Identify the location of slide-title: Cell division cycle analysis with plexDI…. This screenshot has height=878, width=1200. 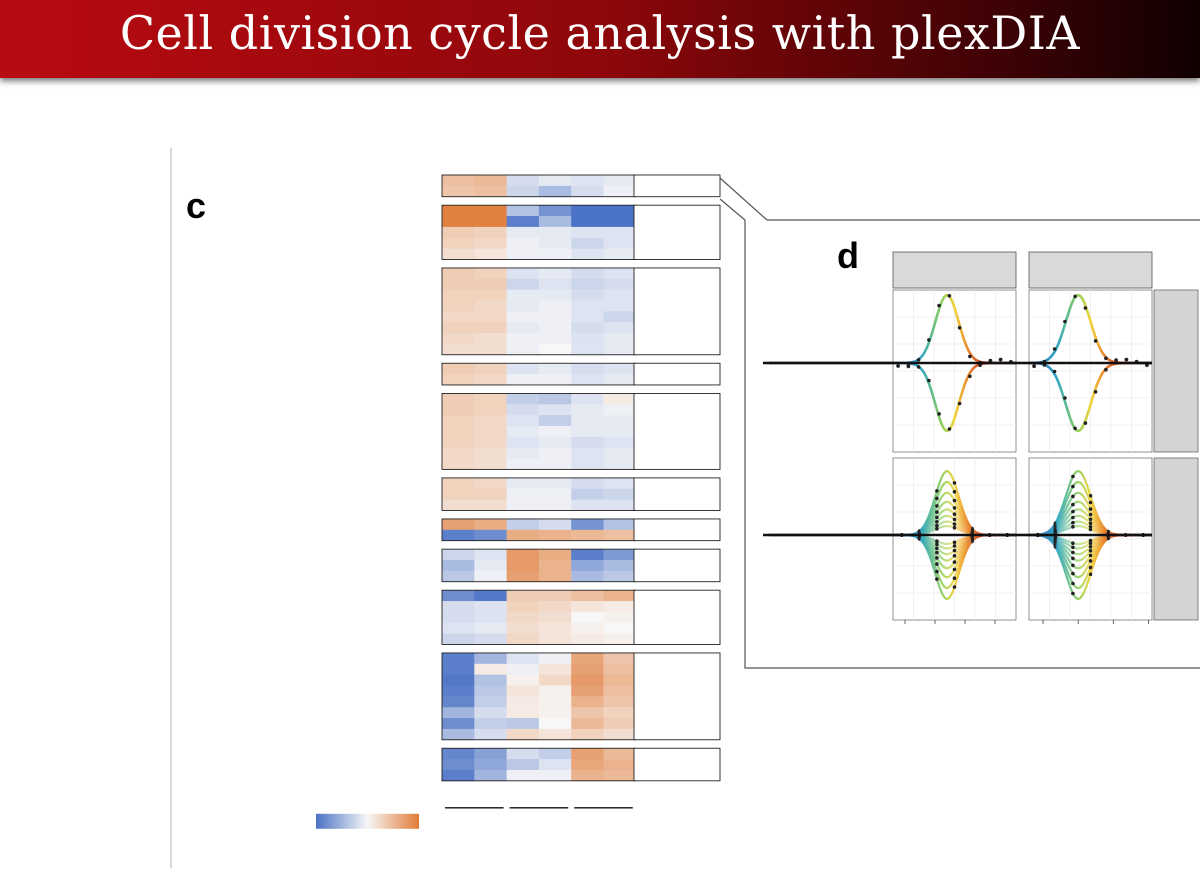
(600, 33).